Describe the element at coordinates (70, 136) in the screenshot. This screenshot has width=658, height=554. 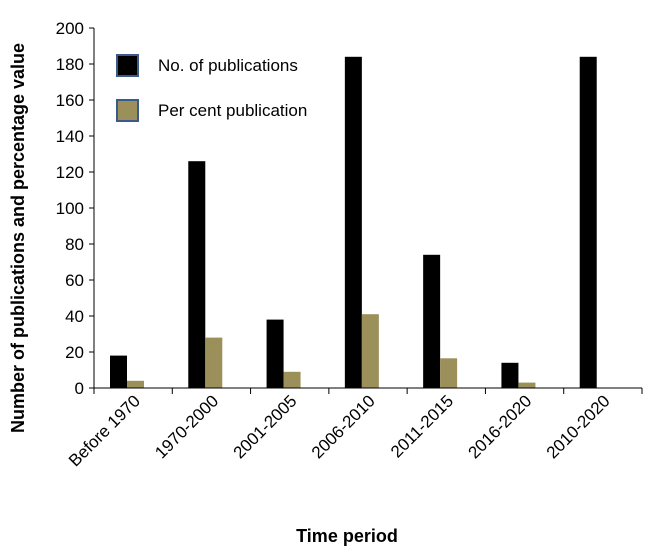
I see `y-tick-label: 140` at that location.